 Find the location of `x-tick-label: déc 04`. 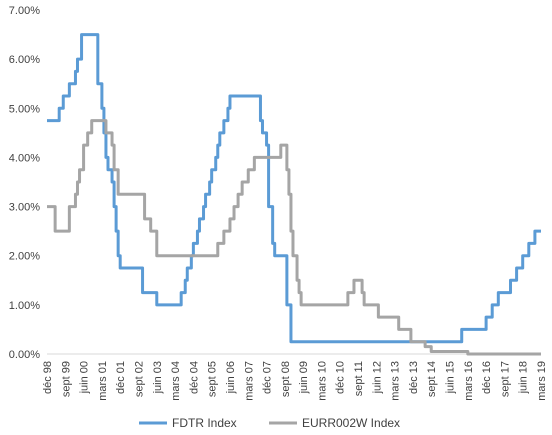

x-tick-label: déc 04 is located at coordinates (194, 377).